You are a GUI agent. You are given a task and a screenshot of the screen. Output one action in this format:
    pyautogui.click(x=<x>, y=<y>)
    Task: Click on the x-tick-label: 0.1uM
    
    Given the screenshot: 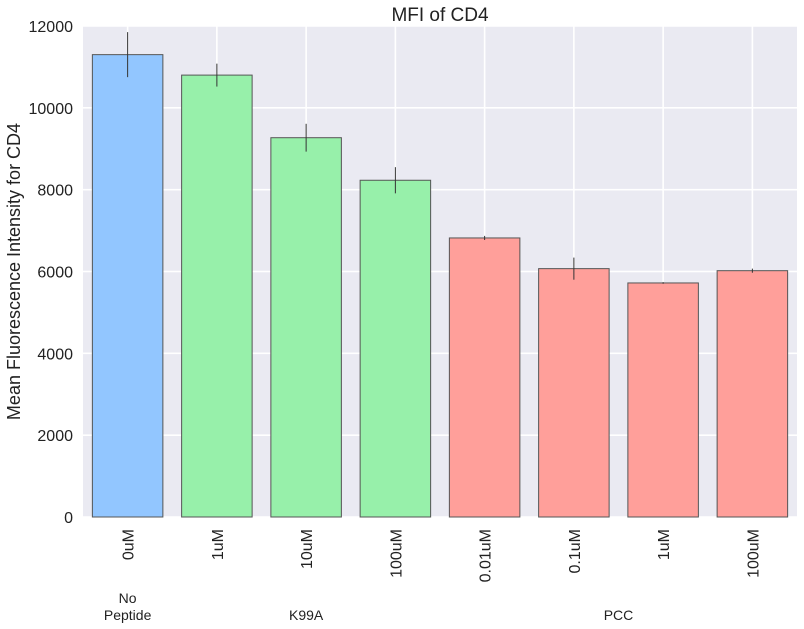 What is the action you would take?
    pyautogui.click(x=575, y=551)
    